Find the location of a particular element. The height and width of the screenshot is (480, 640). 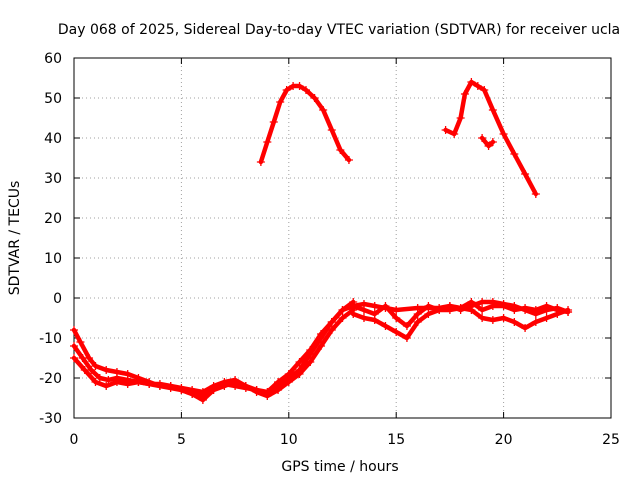

y-tick-label: -10 is located at coordinates (50, 339).